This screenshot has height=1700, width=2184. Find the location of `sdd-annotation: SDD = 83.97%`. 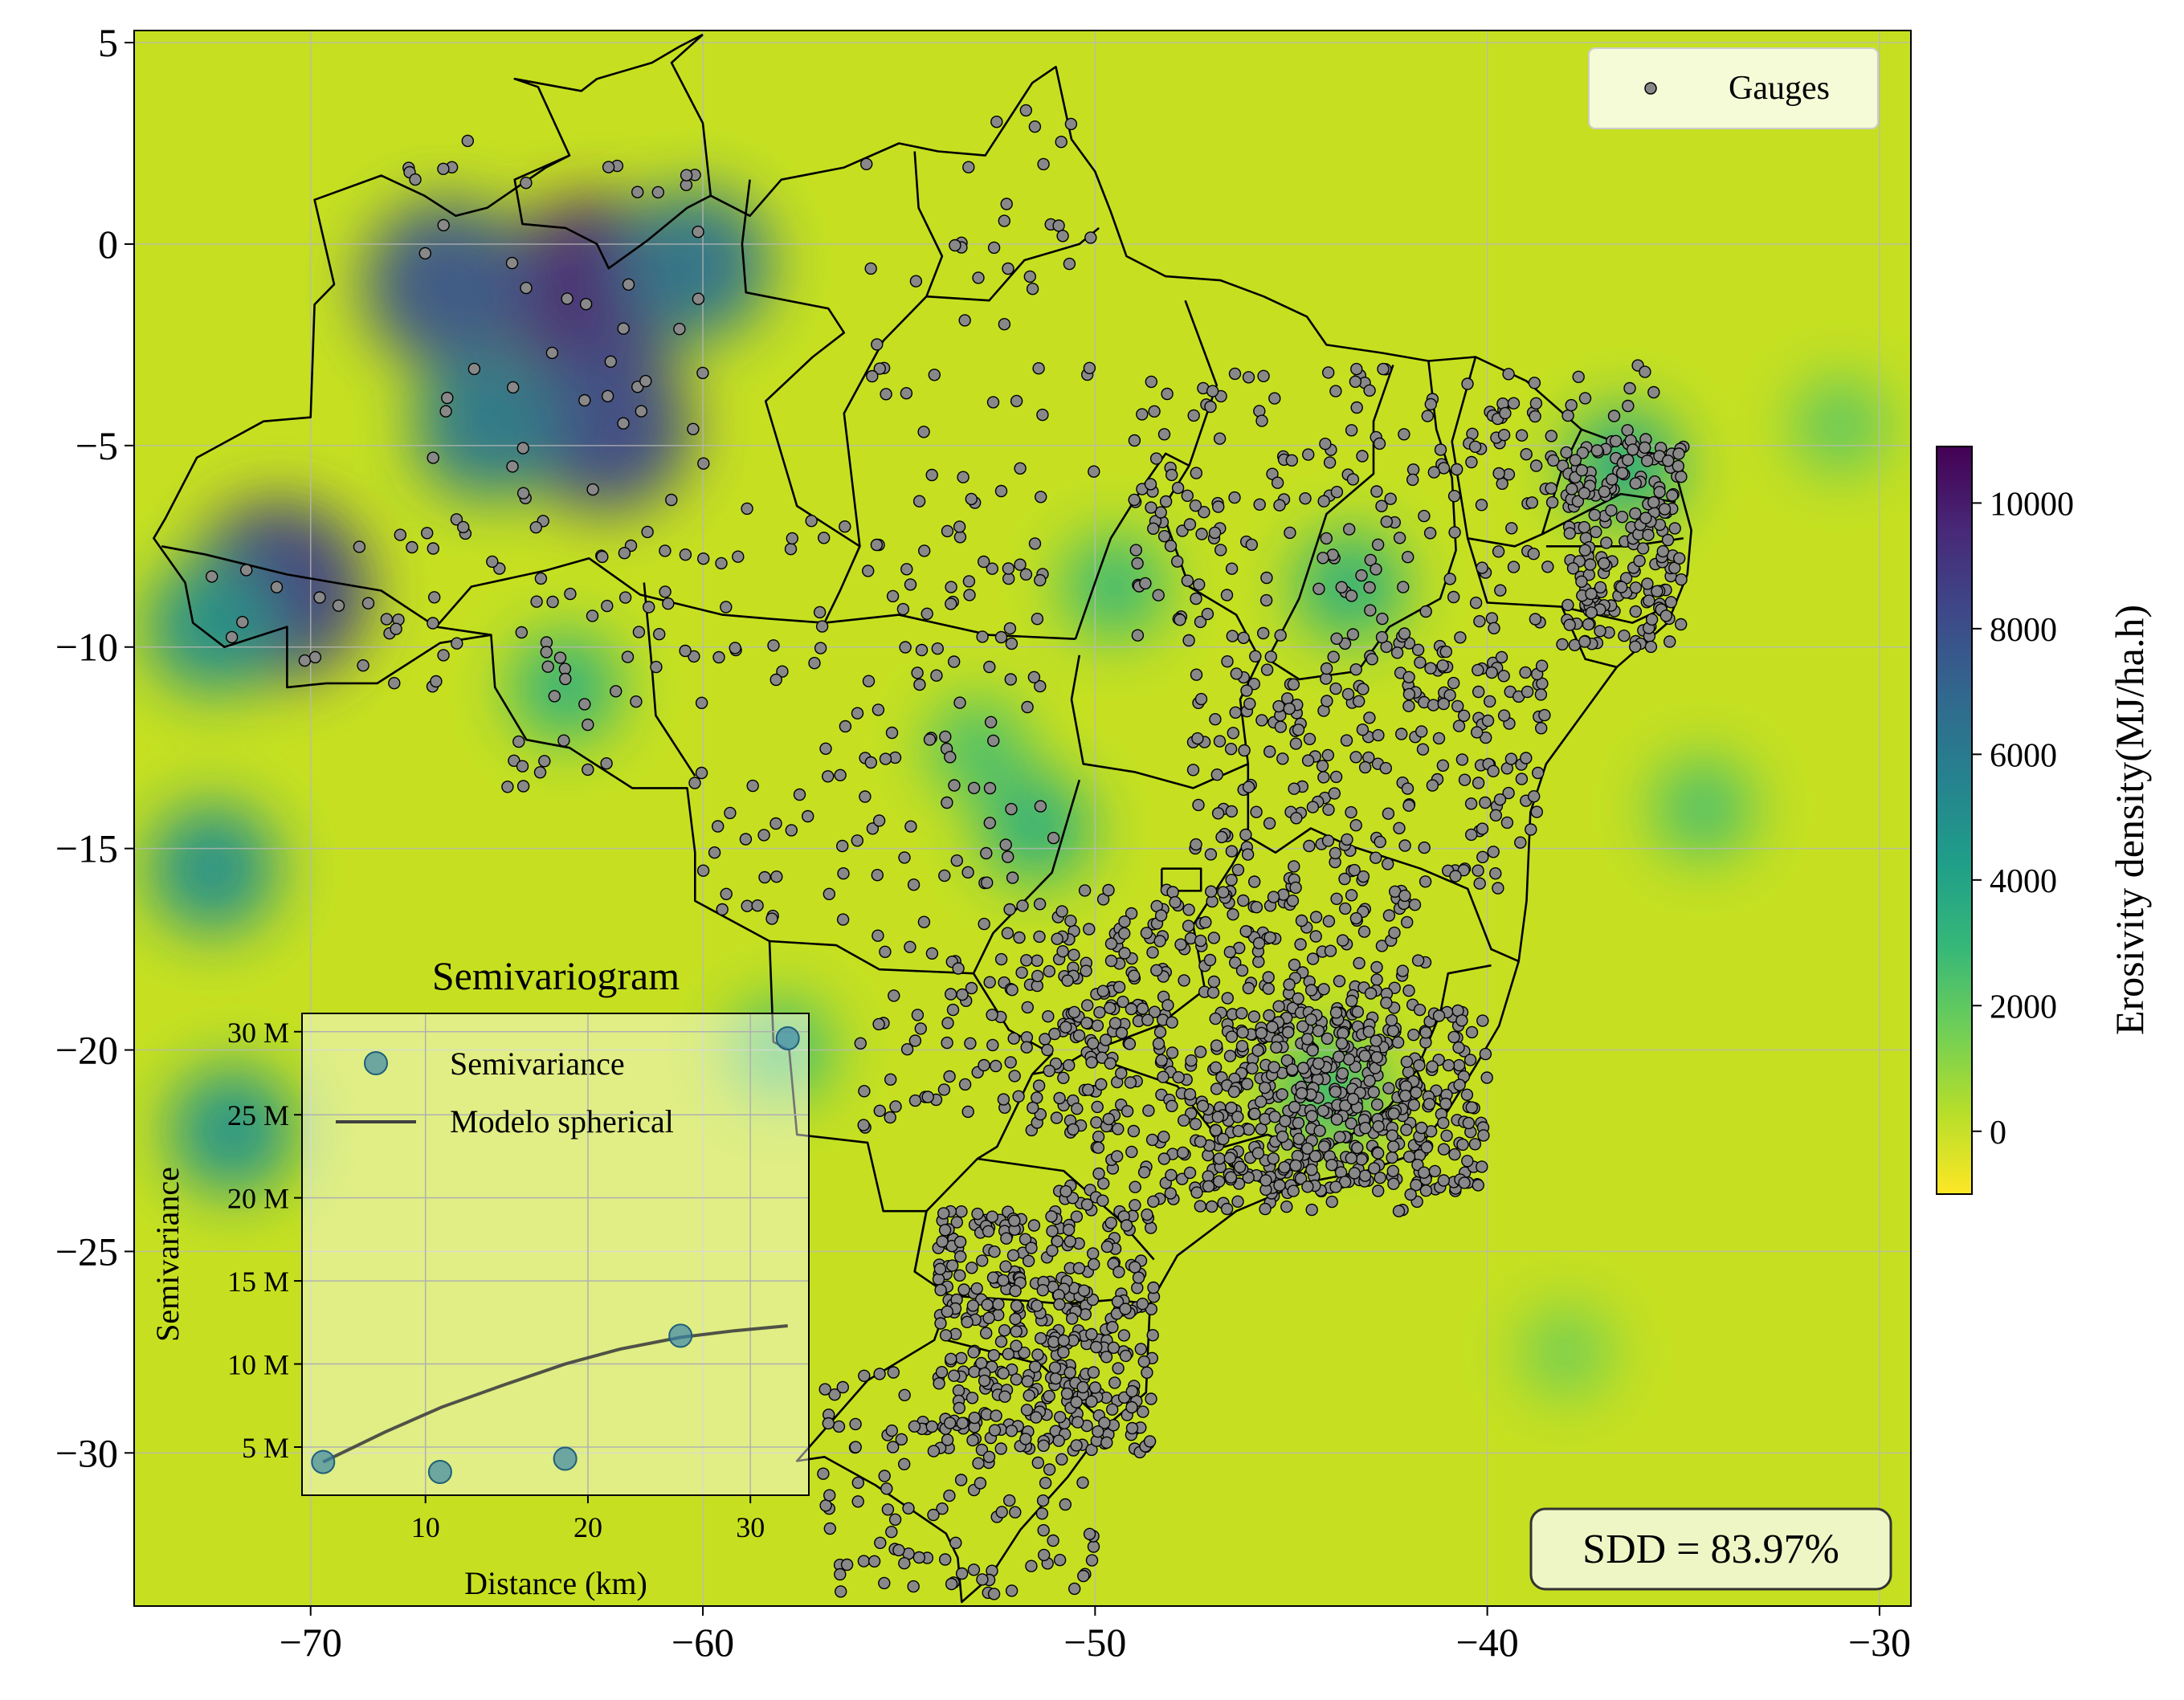

sdd-annotation: SDD = 83.97% is located at coordinates (1710, 1549).